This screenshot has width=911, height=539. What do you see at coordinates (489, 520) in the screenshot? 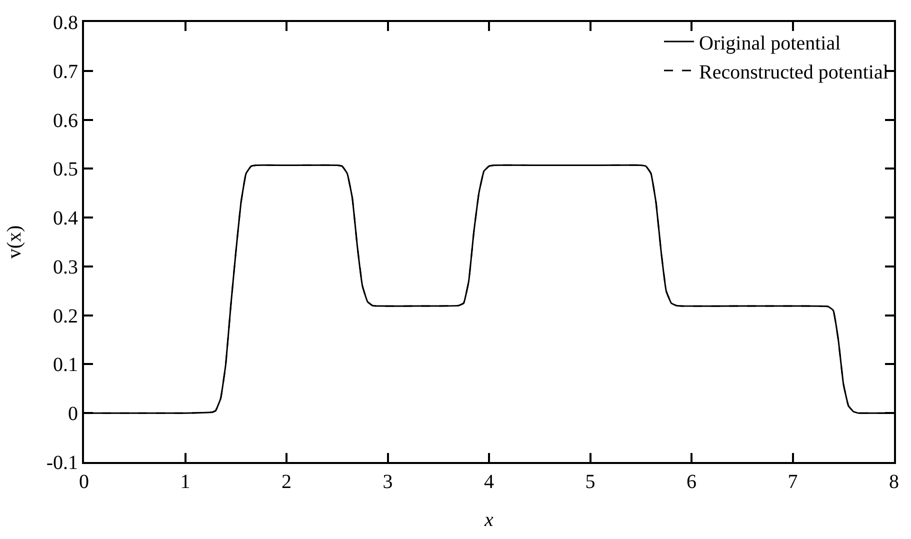
I see `x-axis-title: x` at bounding box center [489, 520].